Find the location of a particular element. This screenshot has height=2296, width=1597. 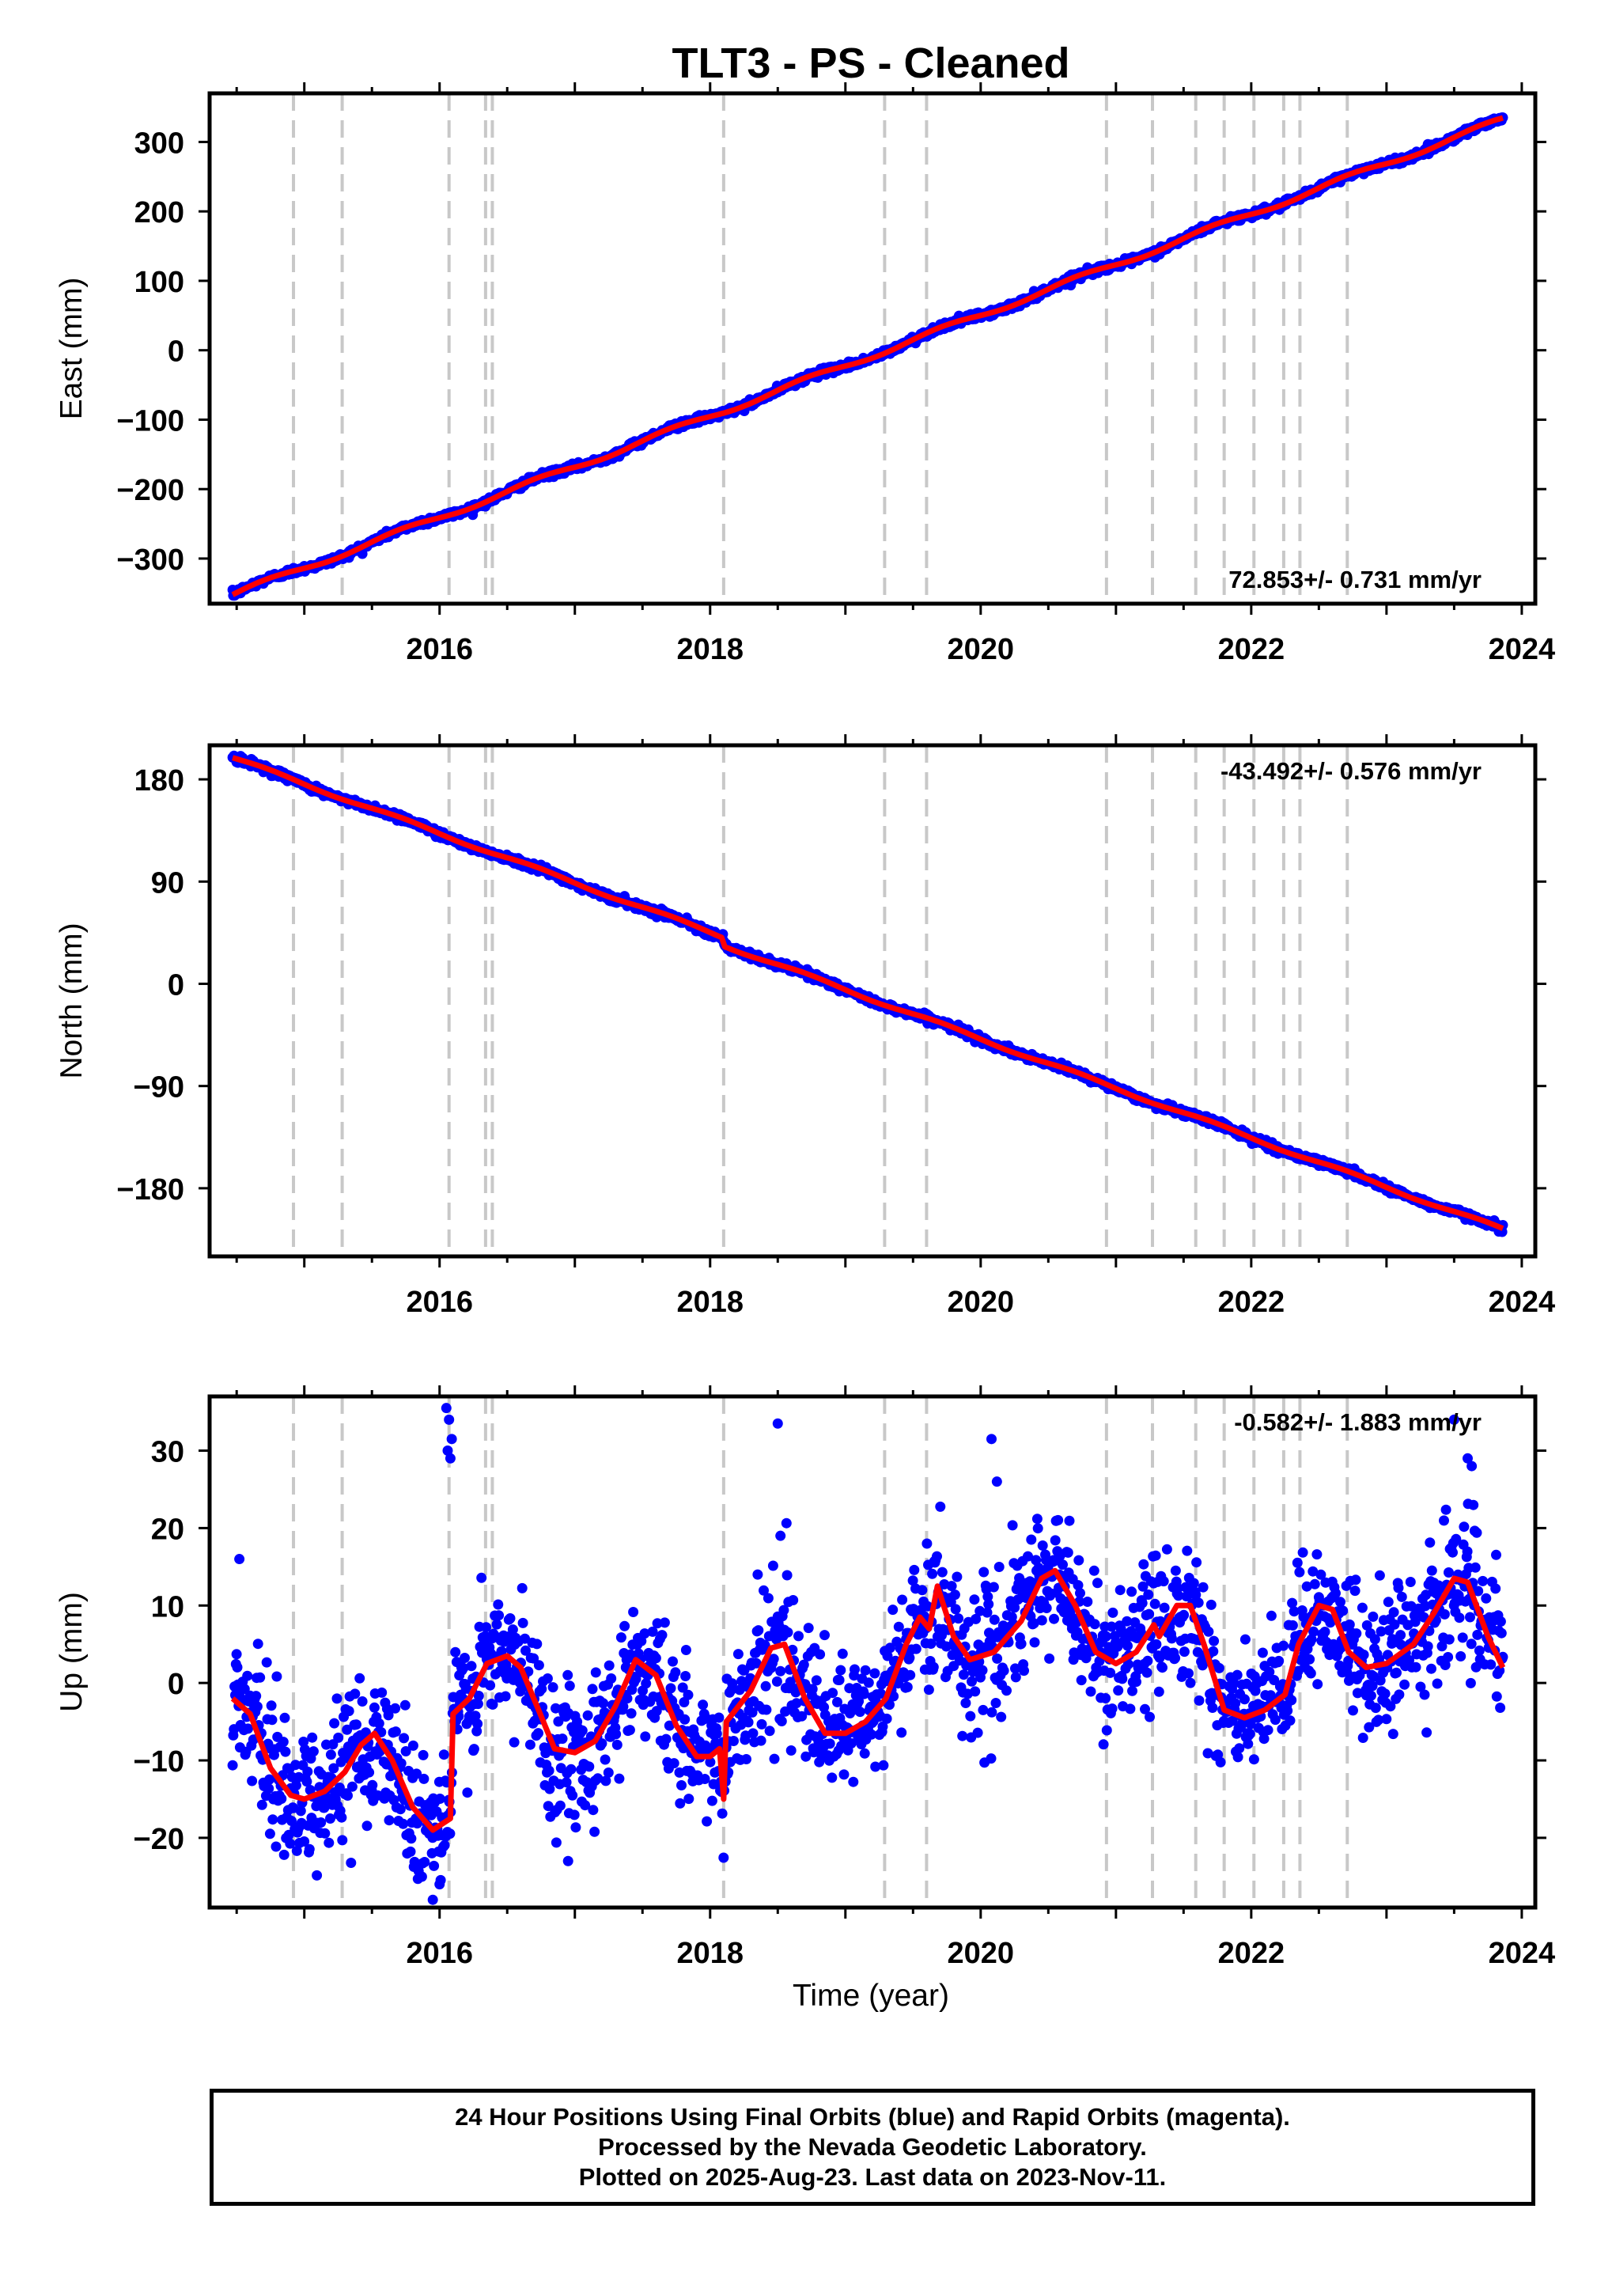

x-tick-label: 2022 is located at coordinates (1251, 1302).